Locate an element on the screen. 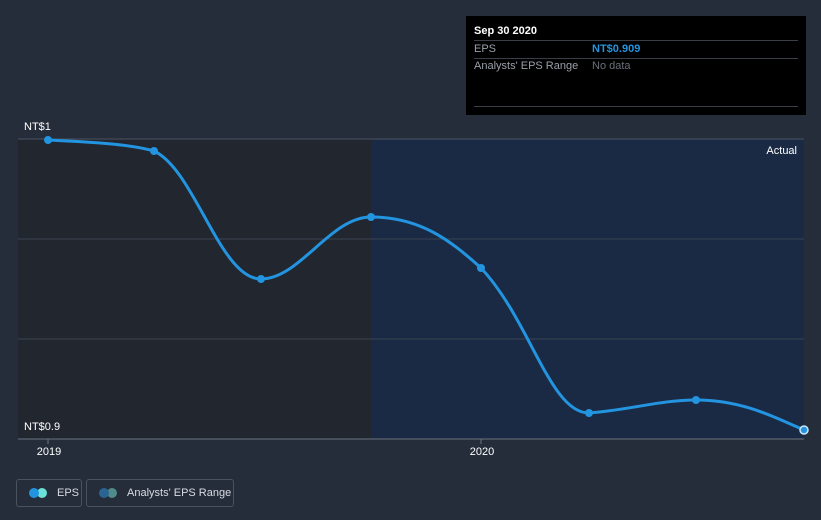 The width and height of the screenshot is (821, 520). tooltip-range-label: Analysts' EPS Range is located at coordinates (526, 66).